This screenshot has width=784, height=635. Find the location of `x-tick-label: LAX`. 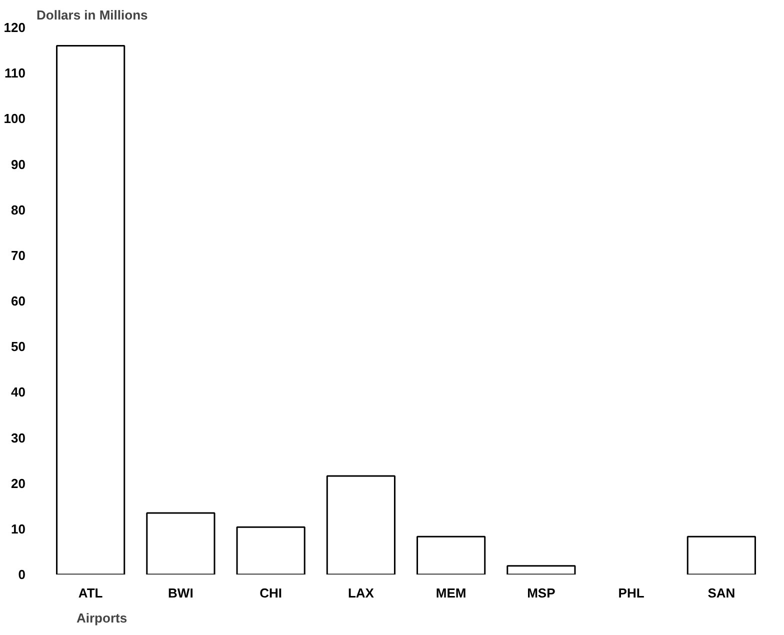

x-tick-label: LAX is located at coordinates (361, 593).